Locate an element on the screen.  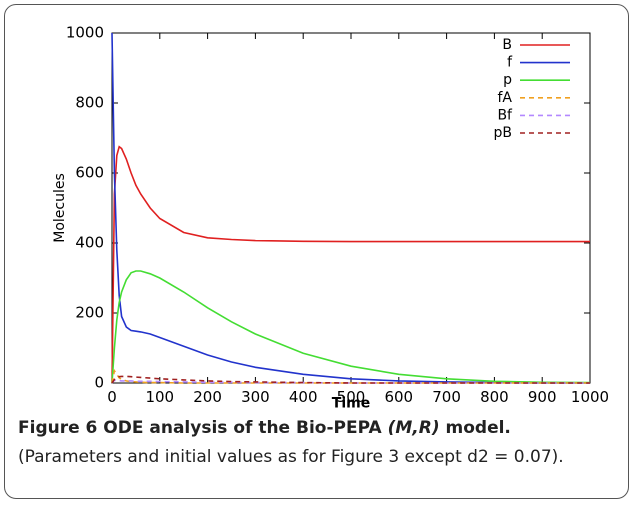
y-tick-label: 1000 is located at coordinates (85, 33).